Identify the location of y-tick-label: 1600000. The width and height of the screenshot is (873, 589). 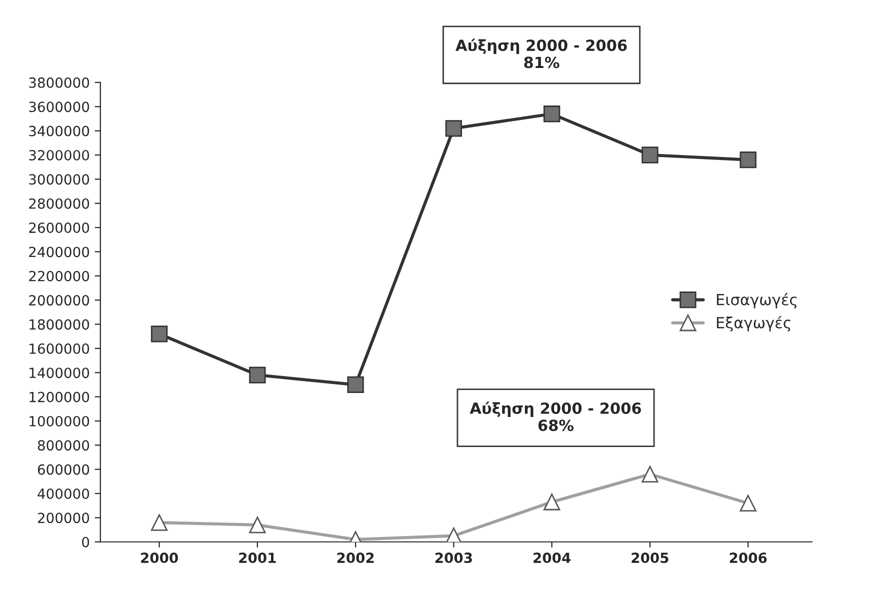
(60, 348).